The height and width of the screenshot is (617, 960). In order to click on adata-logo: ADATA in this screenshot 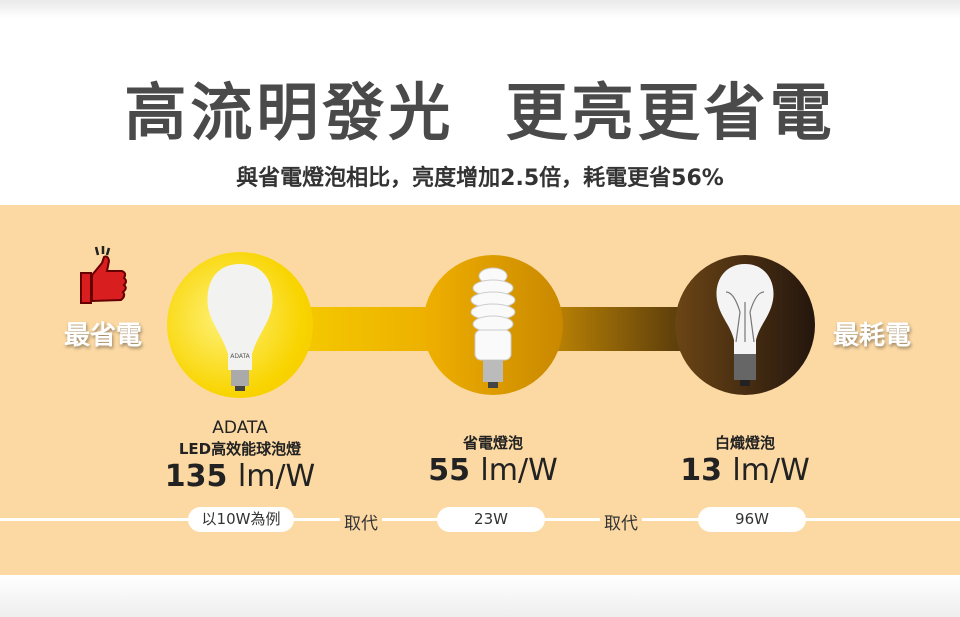, I will do `click(240, 356)`.